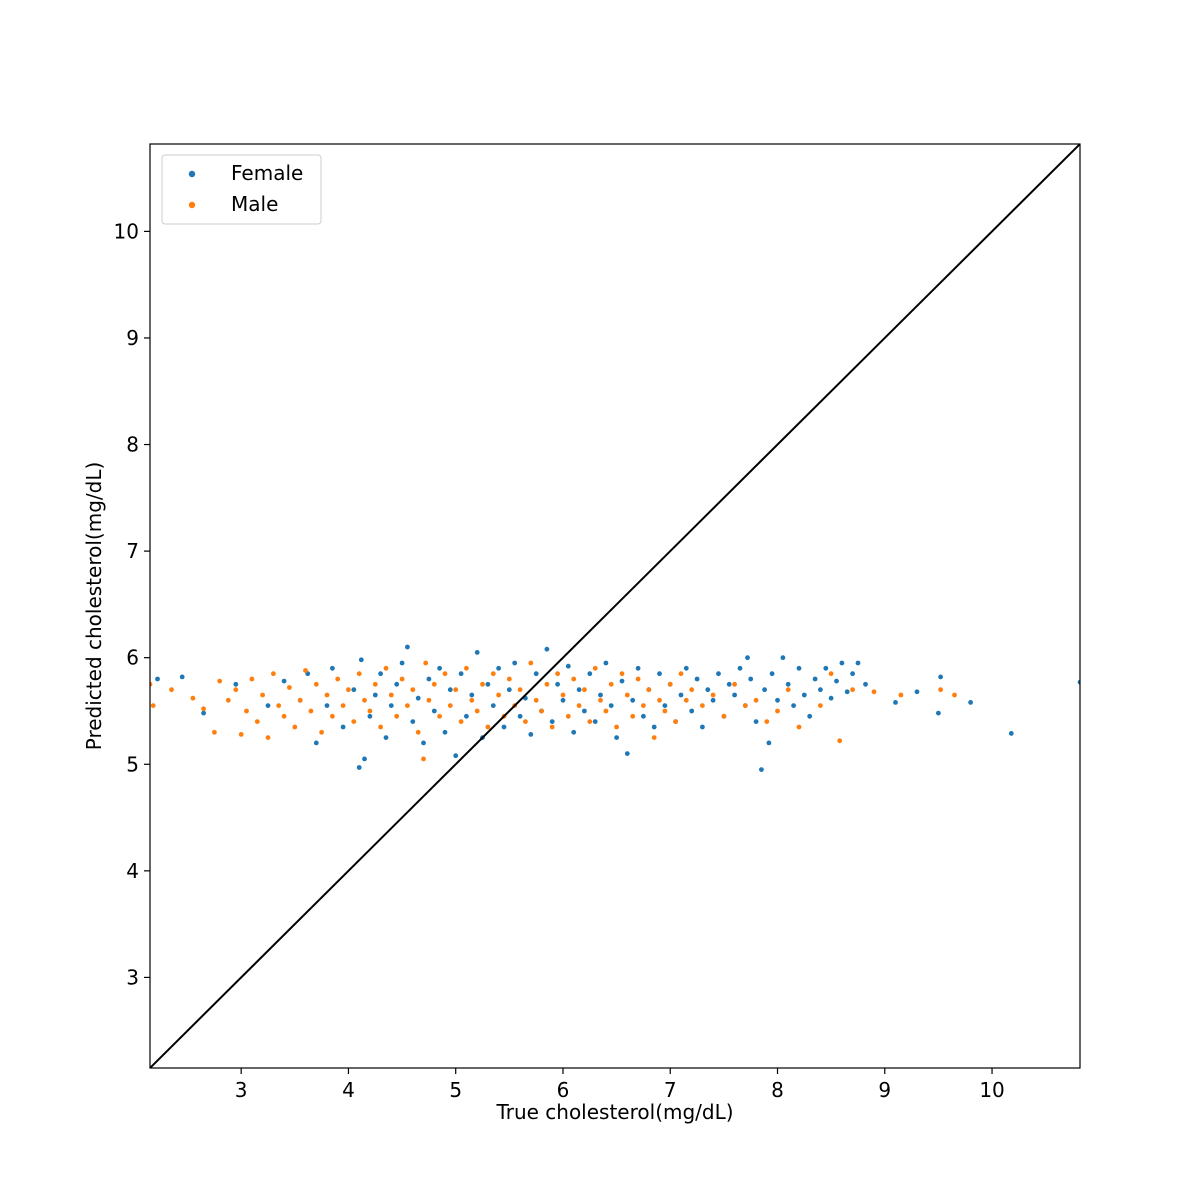  Describe the element at coordinates (132, 658) in the screenshot. I see `y-tick-label-3: 6` at that location.